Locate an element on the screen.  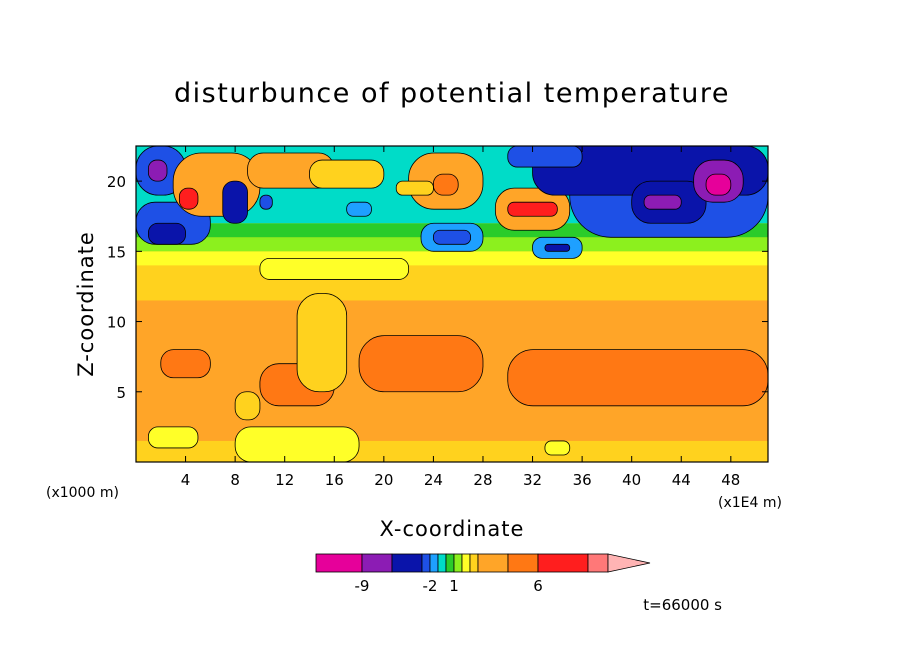
y-tick-label-3: 20 is located at coordinates (116, 182).